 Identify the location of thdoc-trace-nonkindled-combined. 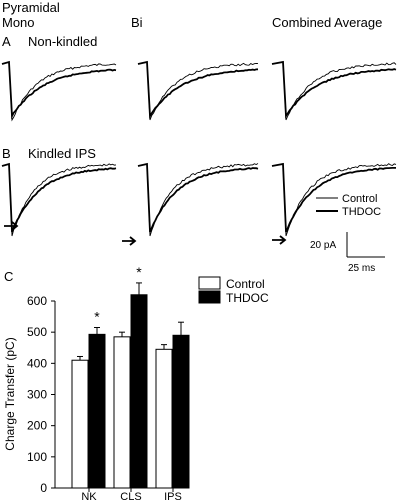
(334, 89).